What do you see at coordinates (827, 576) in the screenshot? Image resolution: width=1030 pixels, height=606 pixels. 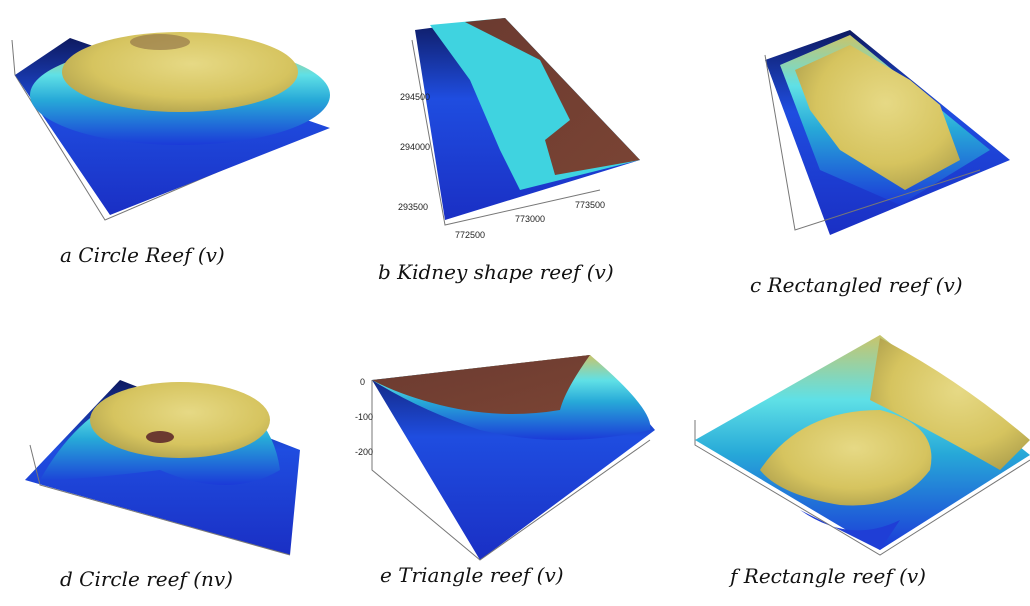 I see `caption: f Rectangle reef (v)` at bounding box center [827, 576].